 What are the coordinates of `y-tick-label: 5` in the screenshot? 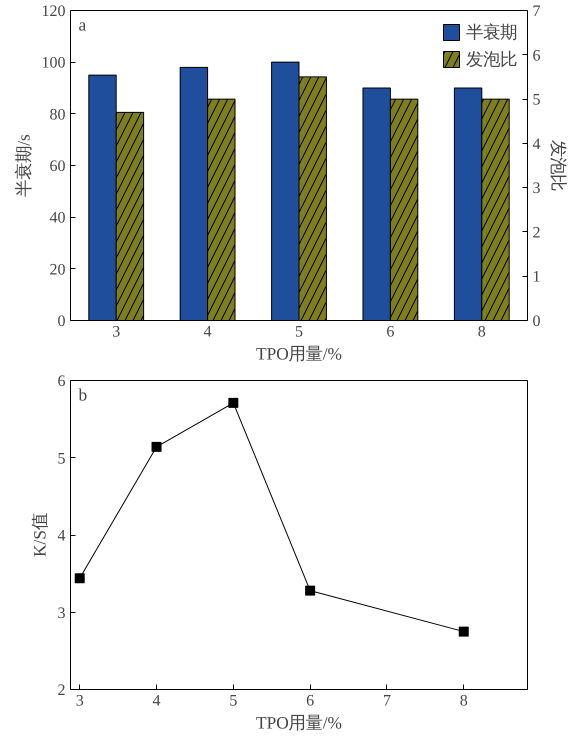 It's located at (62, 459).